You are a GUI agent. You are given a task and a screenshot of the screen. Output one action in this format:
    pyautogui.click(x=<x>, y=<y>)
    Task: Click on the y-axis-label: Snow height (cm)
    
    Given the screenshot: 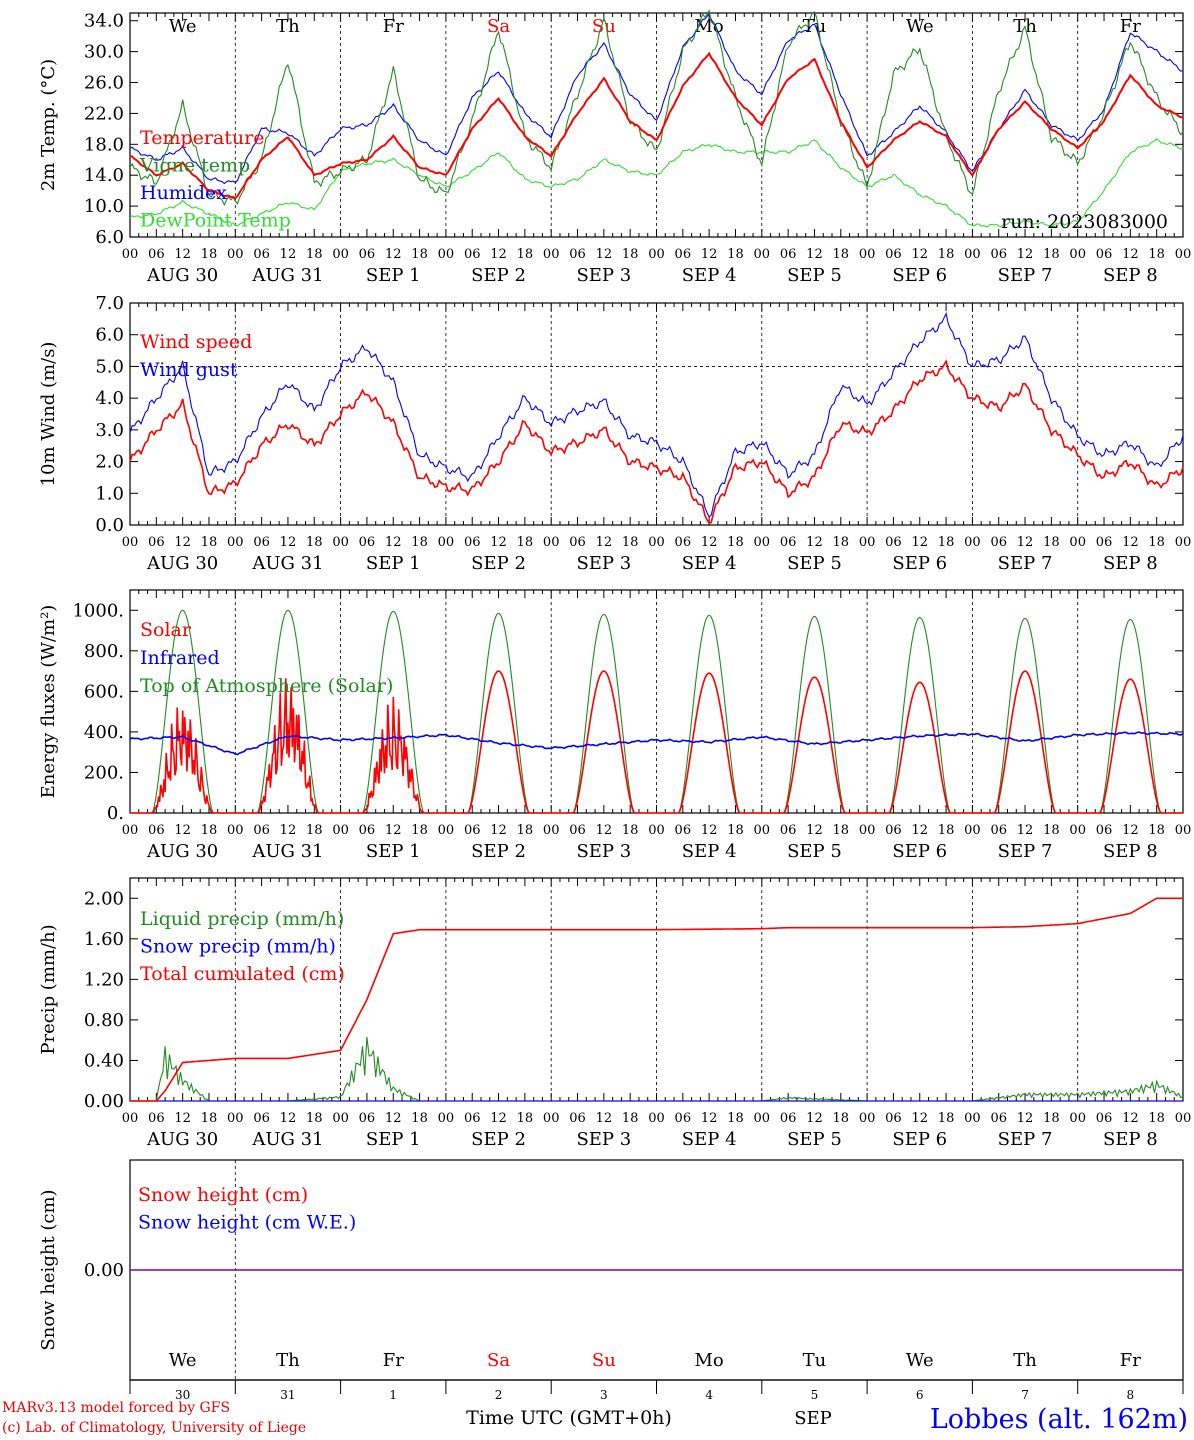 What is the action you would take?
    pyautogui.click(x=48, y=1269)
    